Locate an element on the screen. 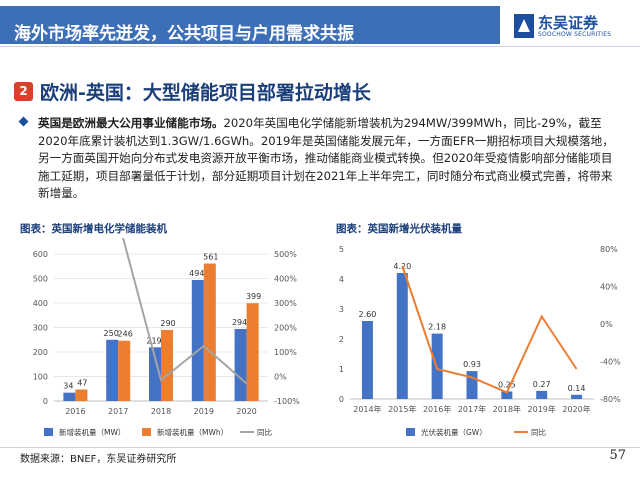  data-label: 290 is located at coordinates (167, 323).